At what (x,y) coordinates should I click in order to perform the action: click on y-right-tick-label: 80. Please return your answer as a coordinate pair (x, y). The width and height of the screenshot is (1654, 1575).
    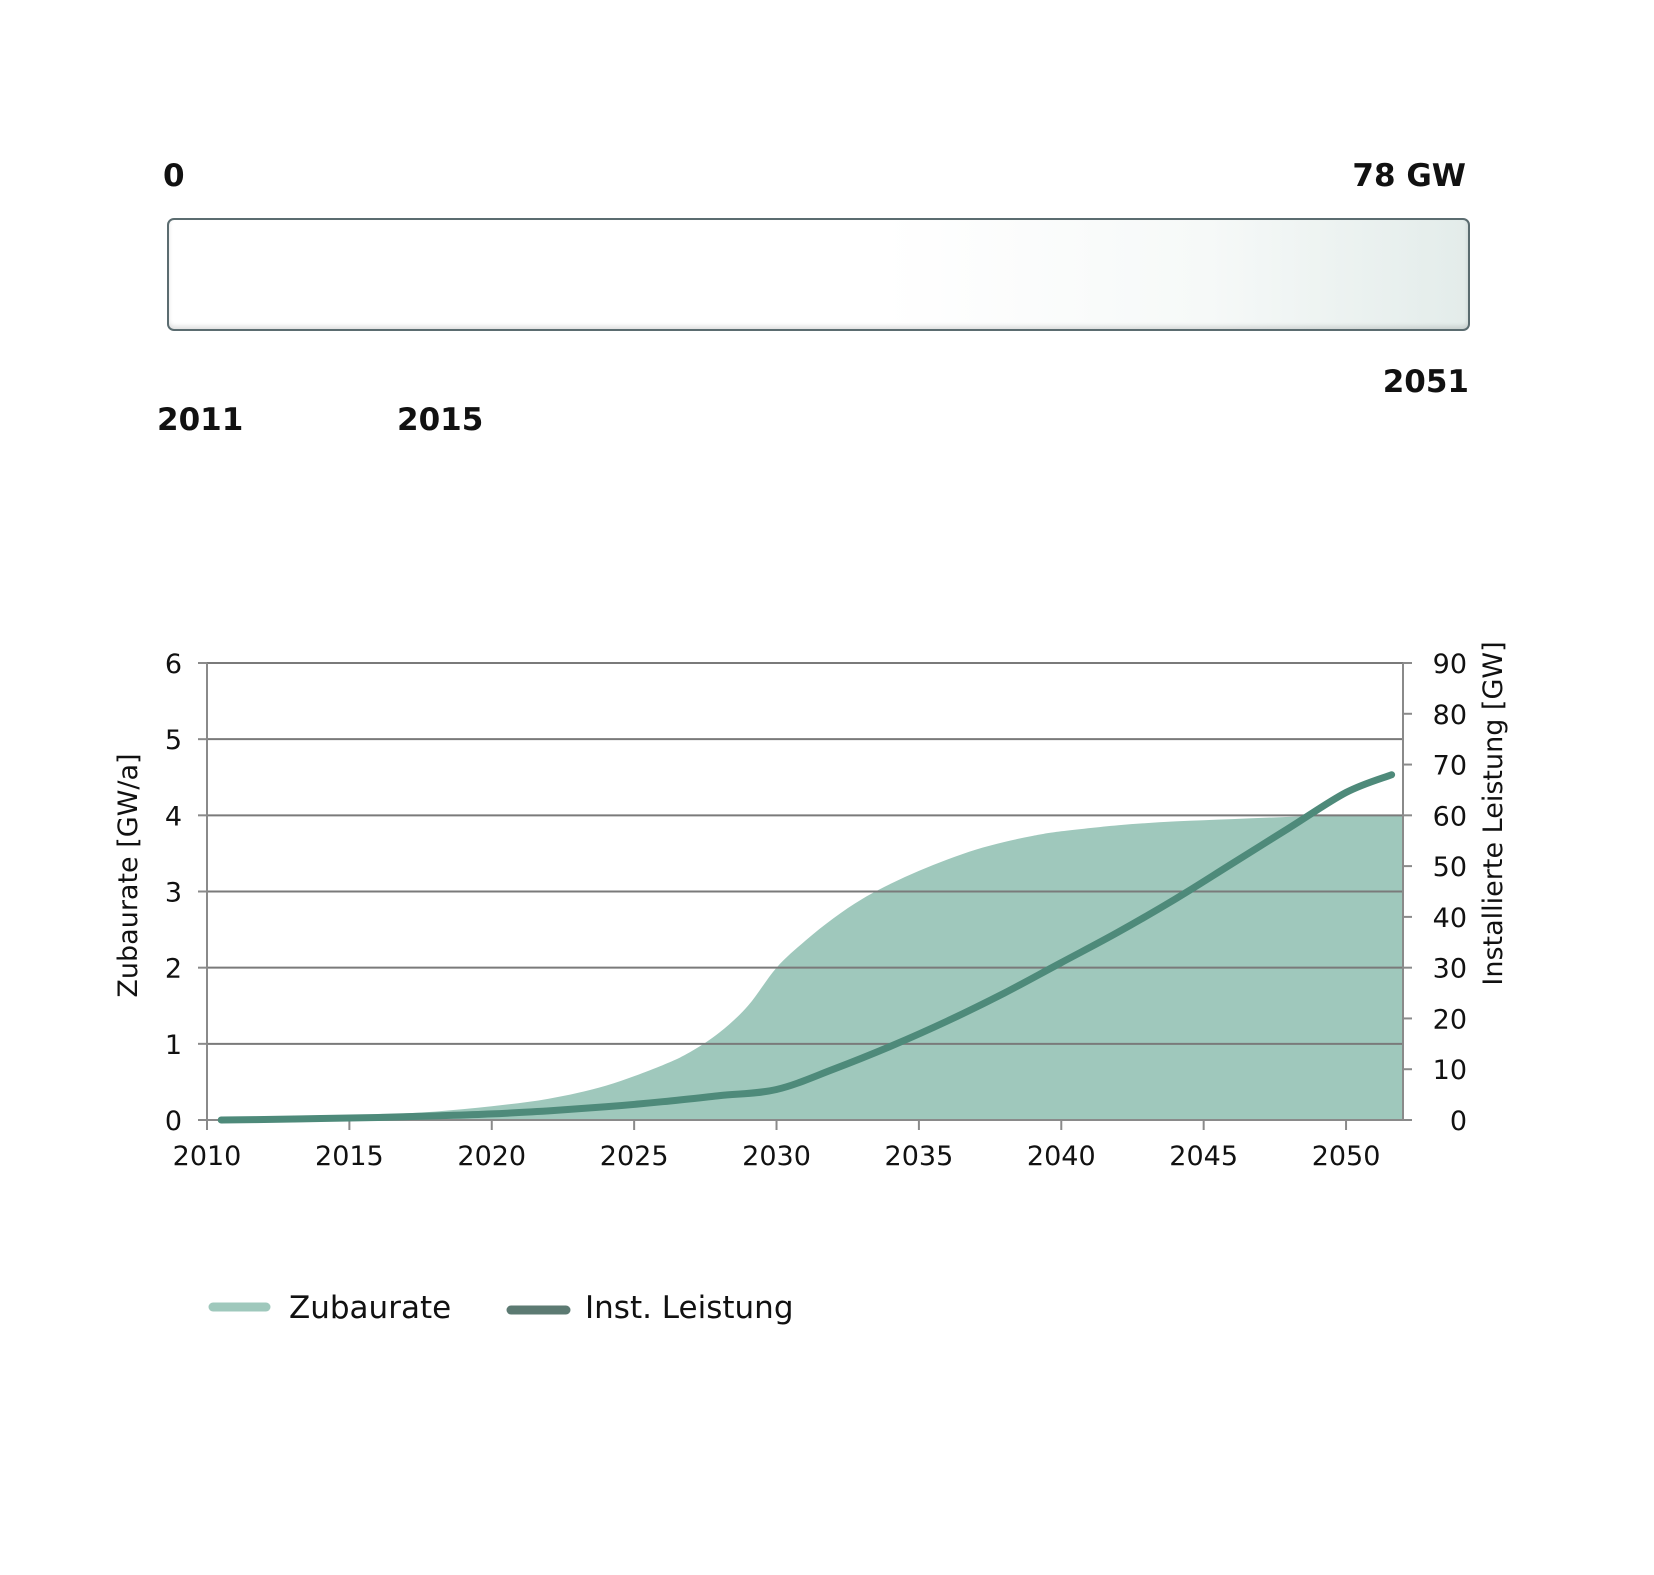
    Looking at the image, I should click on (1450, 715).